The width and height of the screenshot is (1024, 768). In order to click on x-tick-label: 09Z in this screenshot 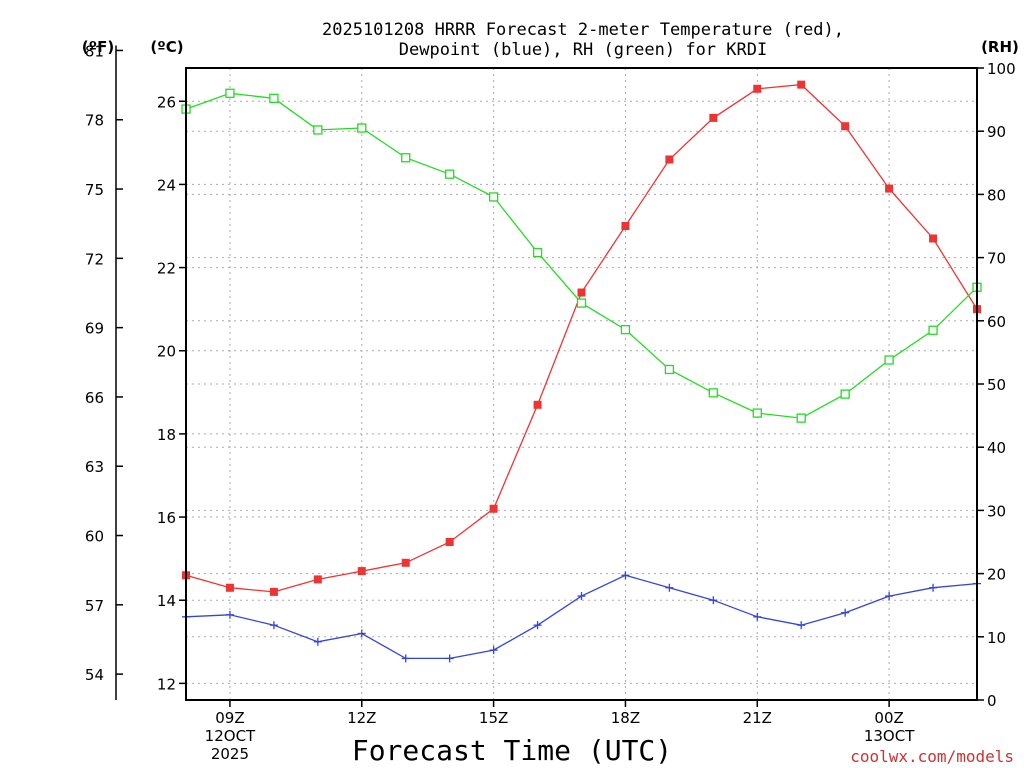, I will do `click(229, 718)`.